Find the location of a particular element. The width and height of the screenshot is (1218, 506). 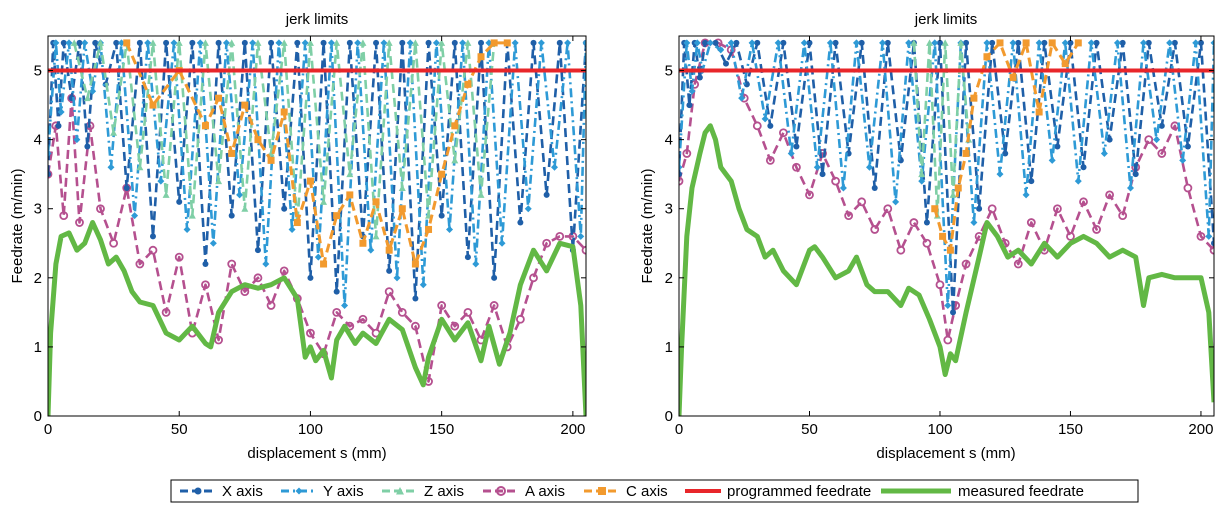

legend-label-programmed-feedrate: programmed feedrate is located at coordinates (799, 491).